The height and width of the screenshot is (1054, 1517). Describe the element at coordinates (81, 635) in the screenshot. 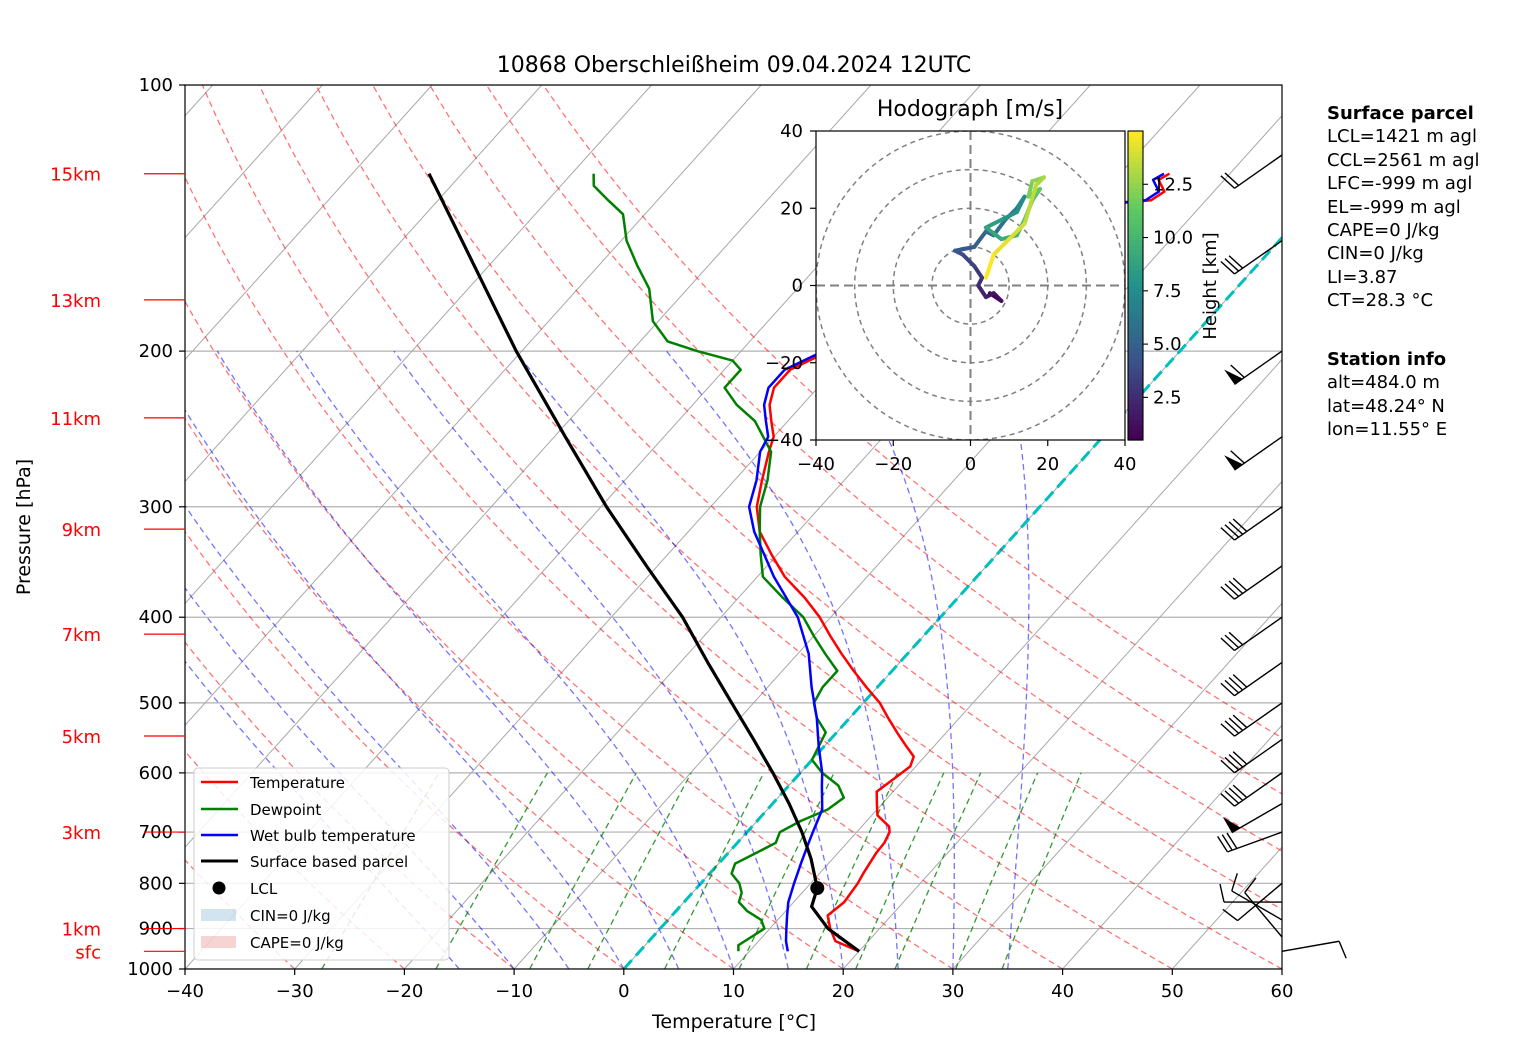

I see `height-label: 7km` at that location.